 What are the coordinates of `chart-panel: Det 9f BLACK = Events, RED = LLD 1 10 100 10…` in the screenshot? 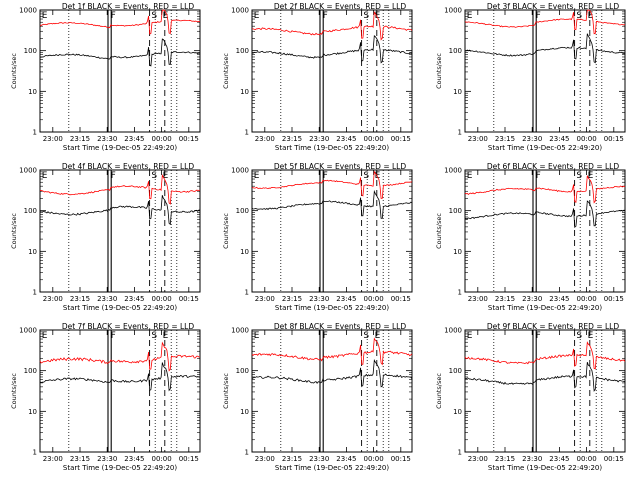 It's located at (530, 397).